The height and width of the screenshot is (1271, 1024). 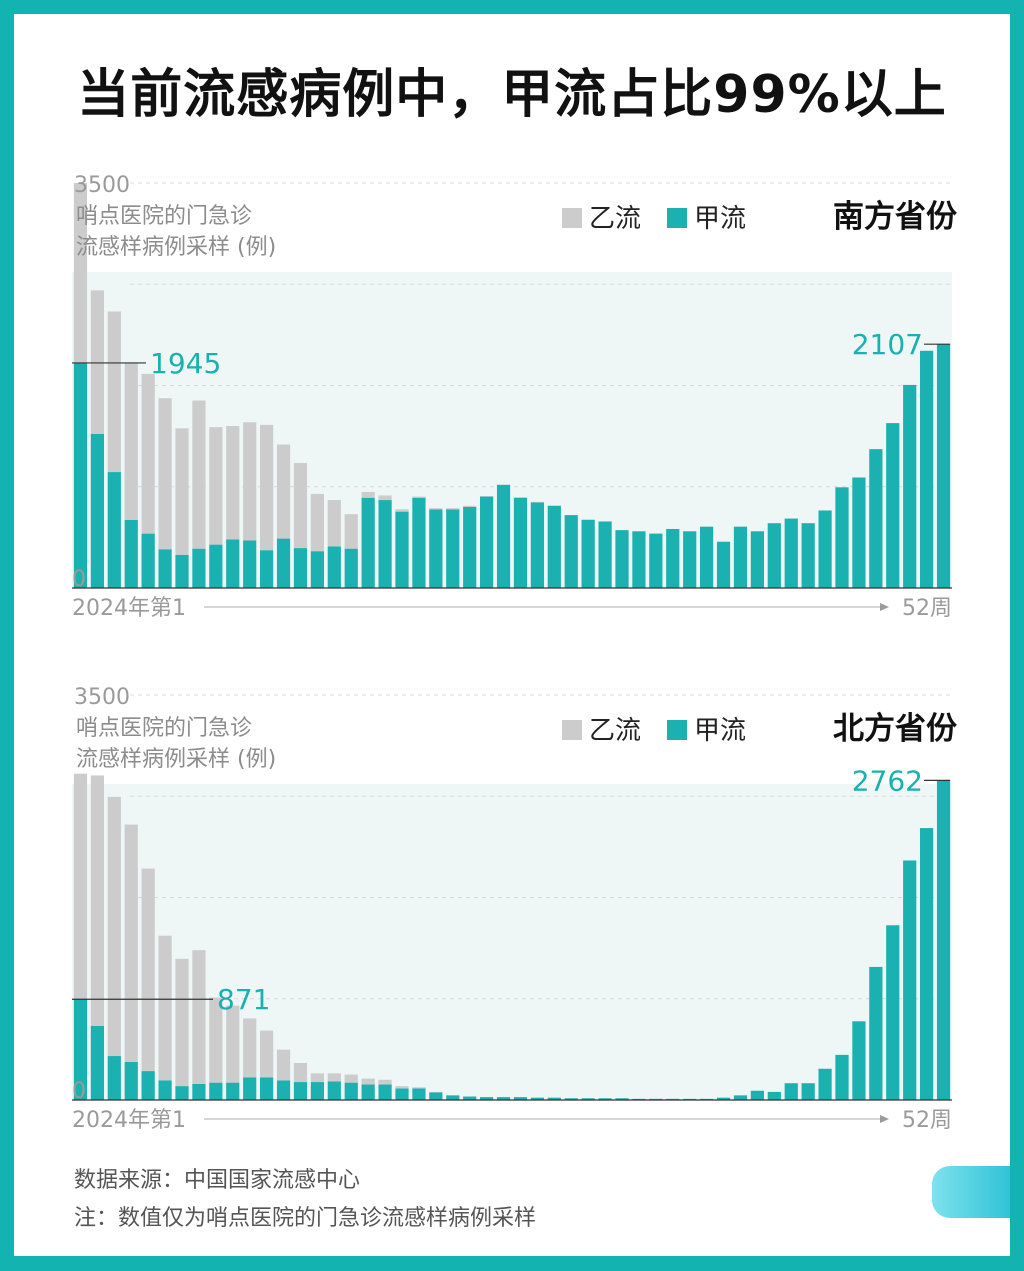 What do you see at coordinates (615, 731) in the screenshot?
I see `chart2-legend-label-b: 乙流` at bounding box center [615, 731].